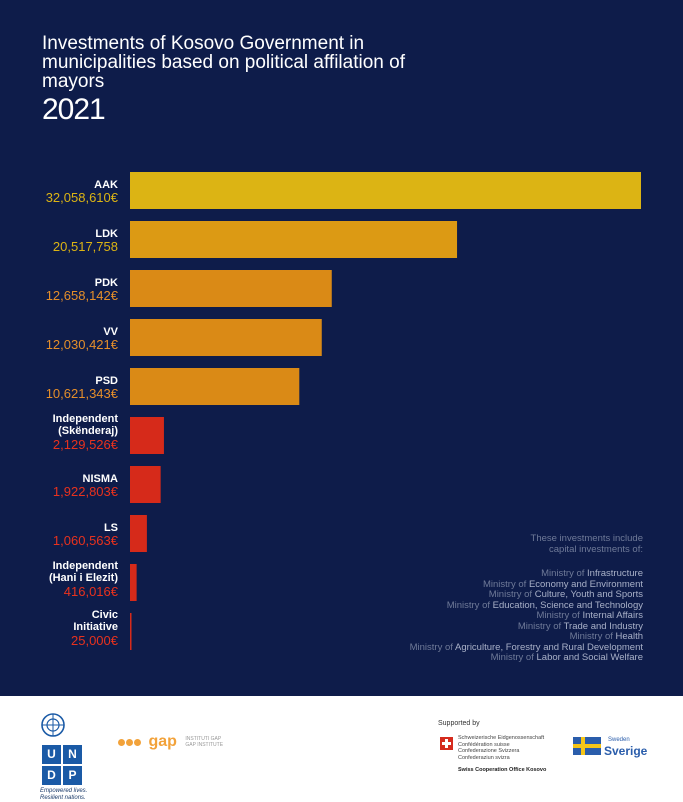 The height and width of the screenshot is (802, 683). I want to click on category-label: AAK, so click(106, 185).